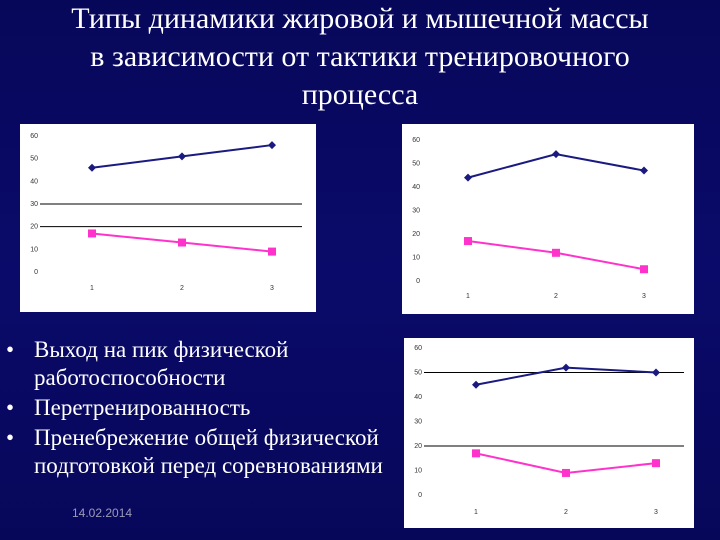 Image resolution: width=720 pixels, height=540 pixels. I want to click on bullet-item: • Перетренированность, so click(196, 408).